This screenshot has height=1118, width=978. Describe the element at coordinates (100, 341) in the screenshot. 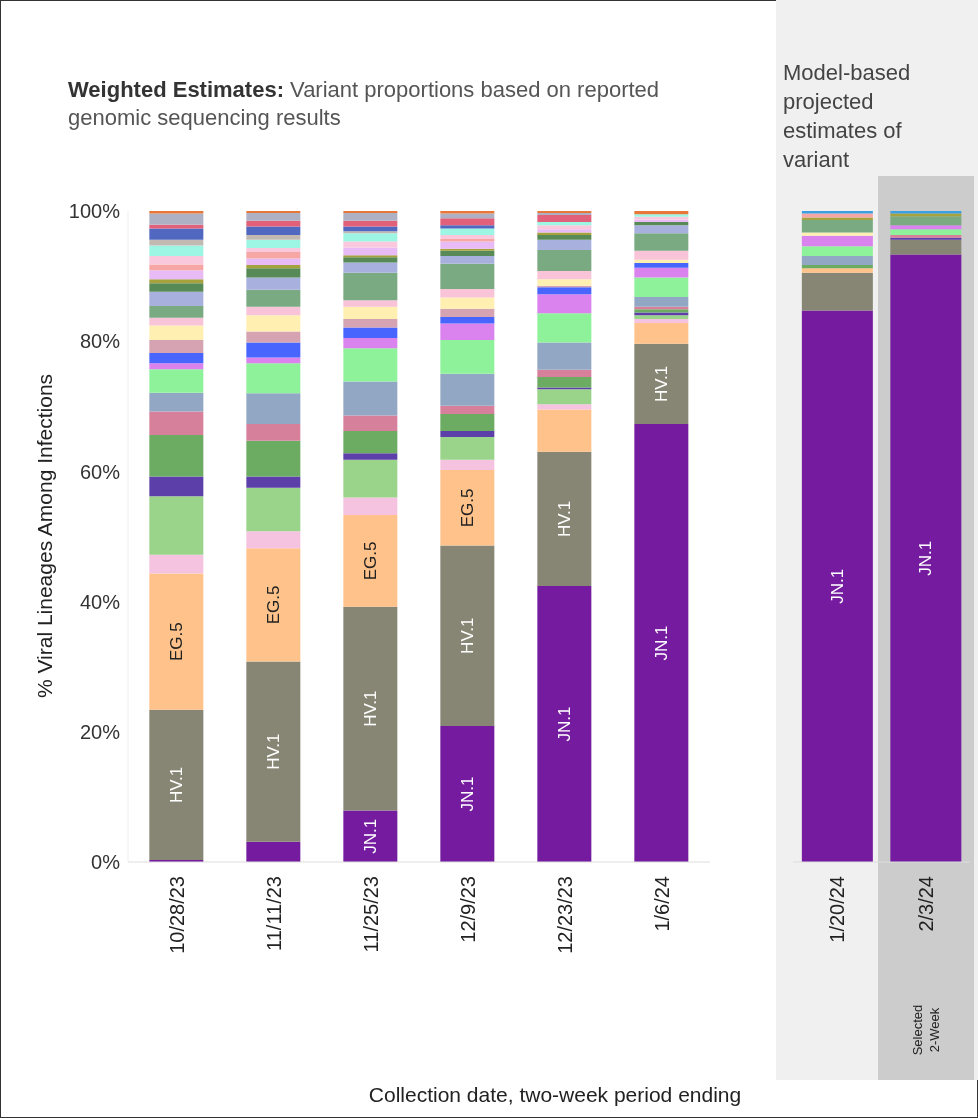

I see `y-tick-label: 80%` at that location.